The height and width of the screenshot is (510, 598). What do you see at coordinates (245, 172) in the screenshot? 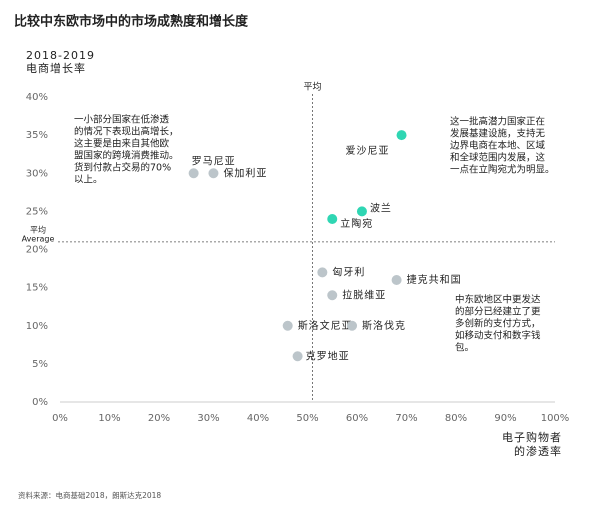
I see `point-label: 保加利亚` at bounding box center [245, 172].